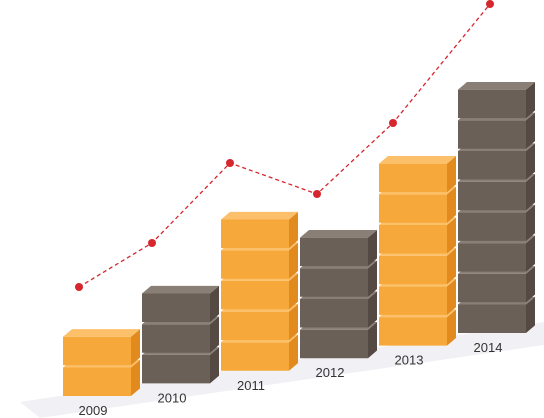 The image size is (544, 418). What do you see at coordinates (79, 287) in the screenshot?
I see `trend-point-2009` at bounding box center [79, 287].